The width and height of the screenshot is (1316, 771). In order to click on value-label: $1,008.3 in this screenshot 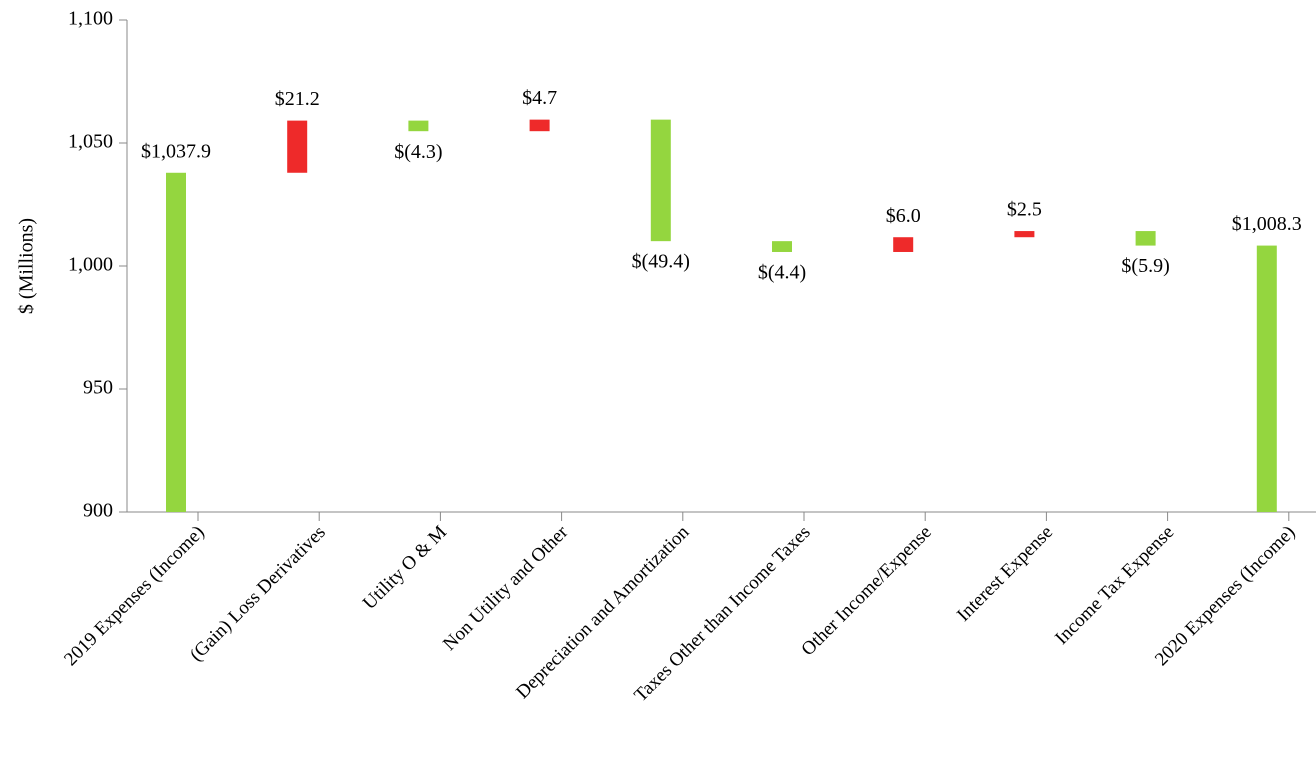, I will do `click(1267, 224)`.